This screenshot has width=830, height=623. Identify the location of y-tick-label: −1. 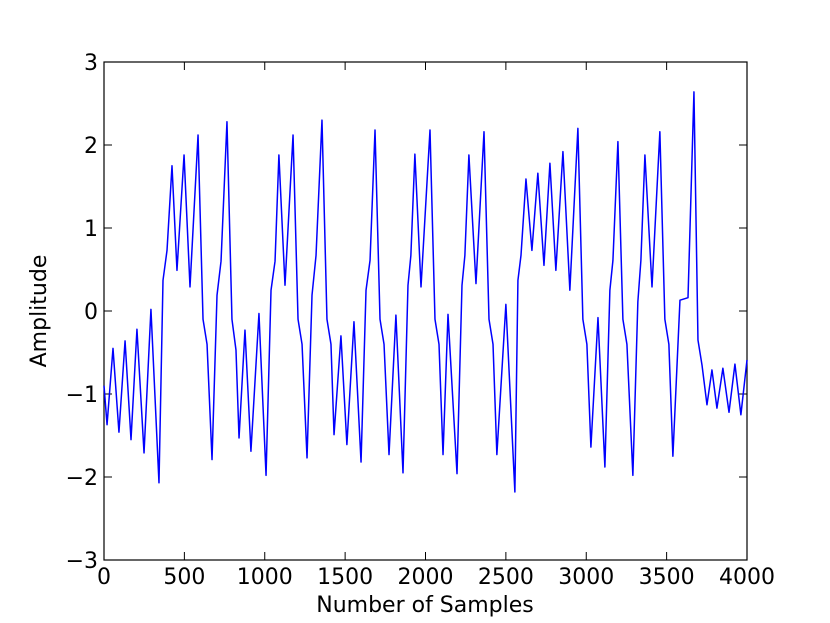
(82, 395).